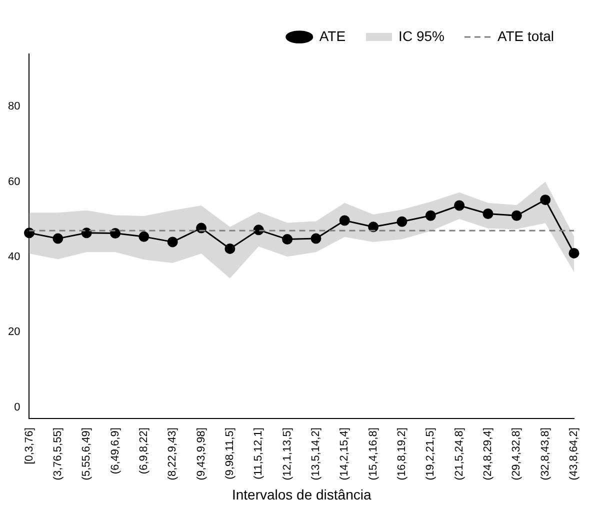  I want to click on x-tick-label: (24,8,29,4], so click(488, 454).